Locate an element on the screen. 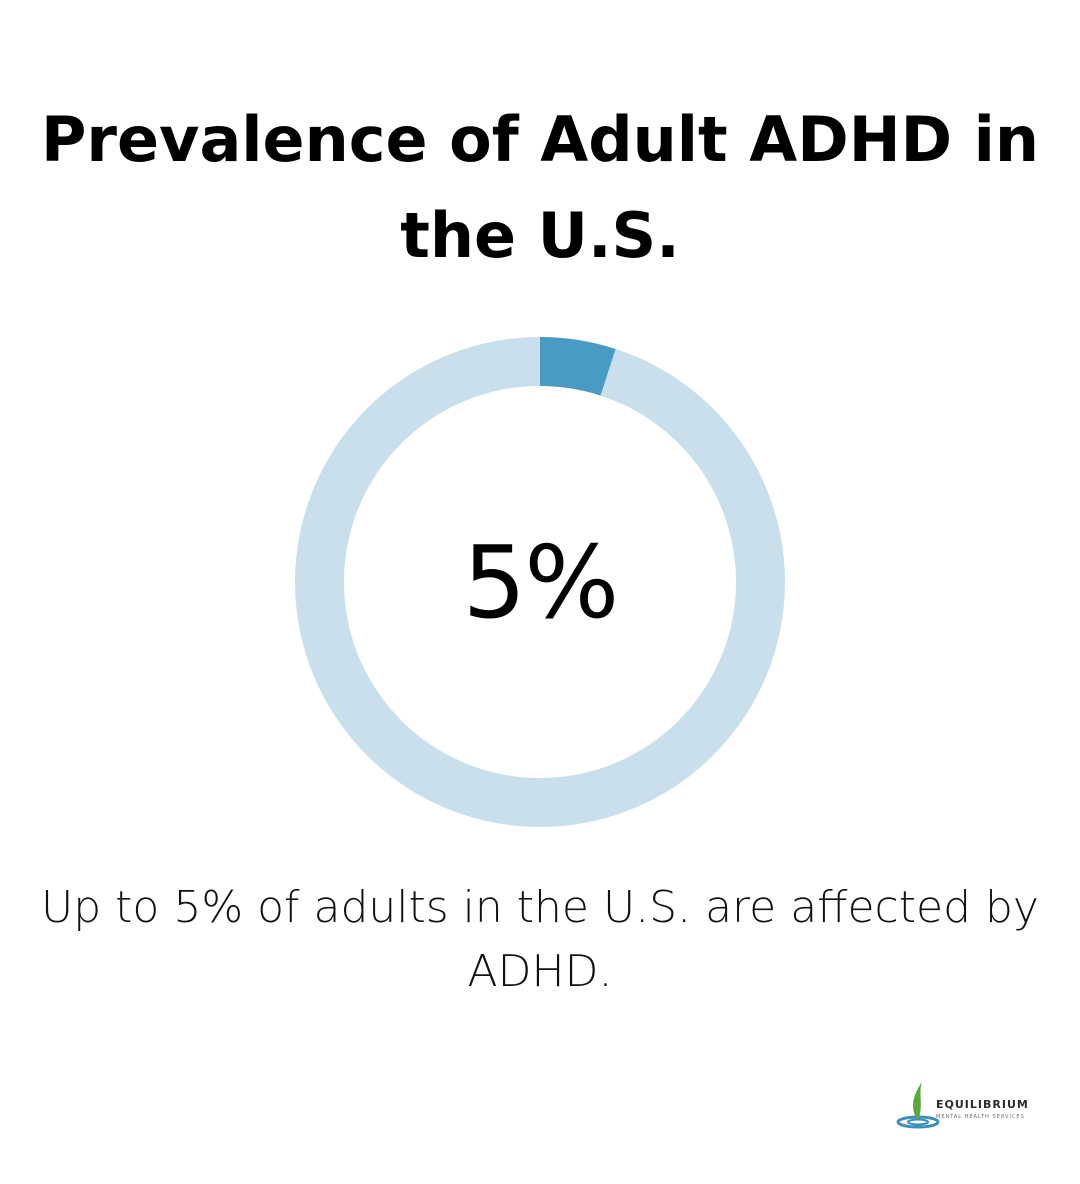  center-value-label: 5% is located at coordinates (541, 582).